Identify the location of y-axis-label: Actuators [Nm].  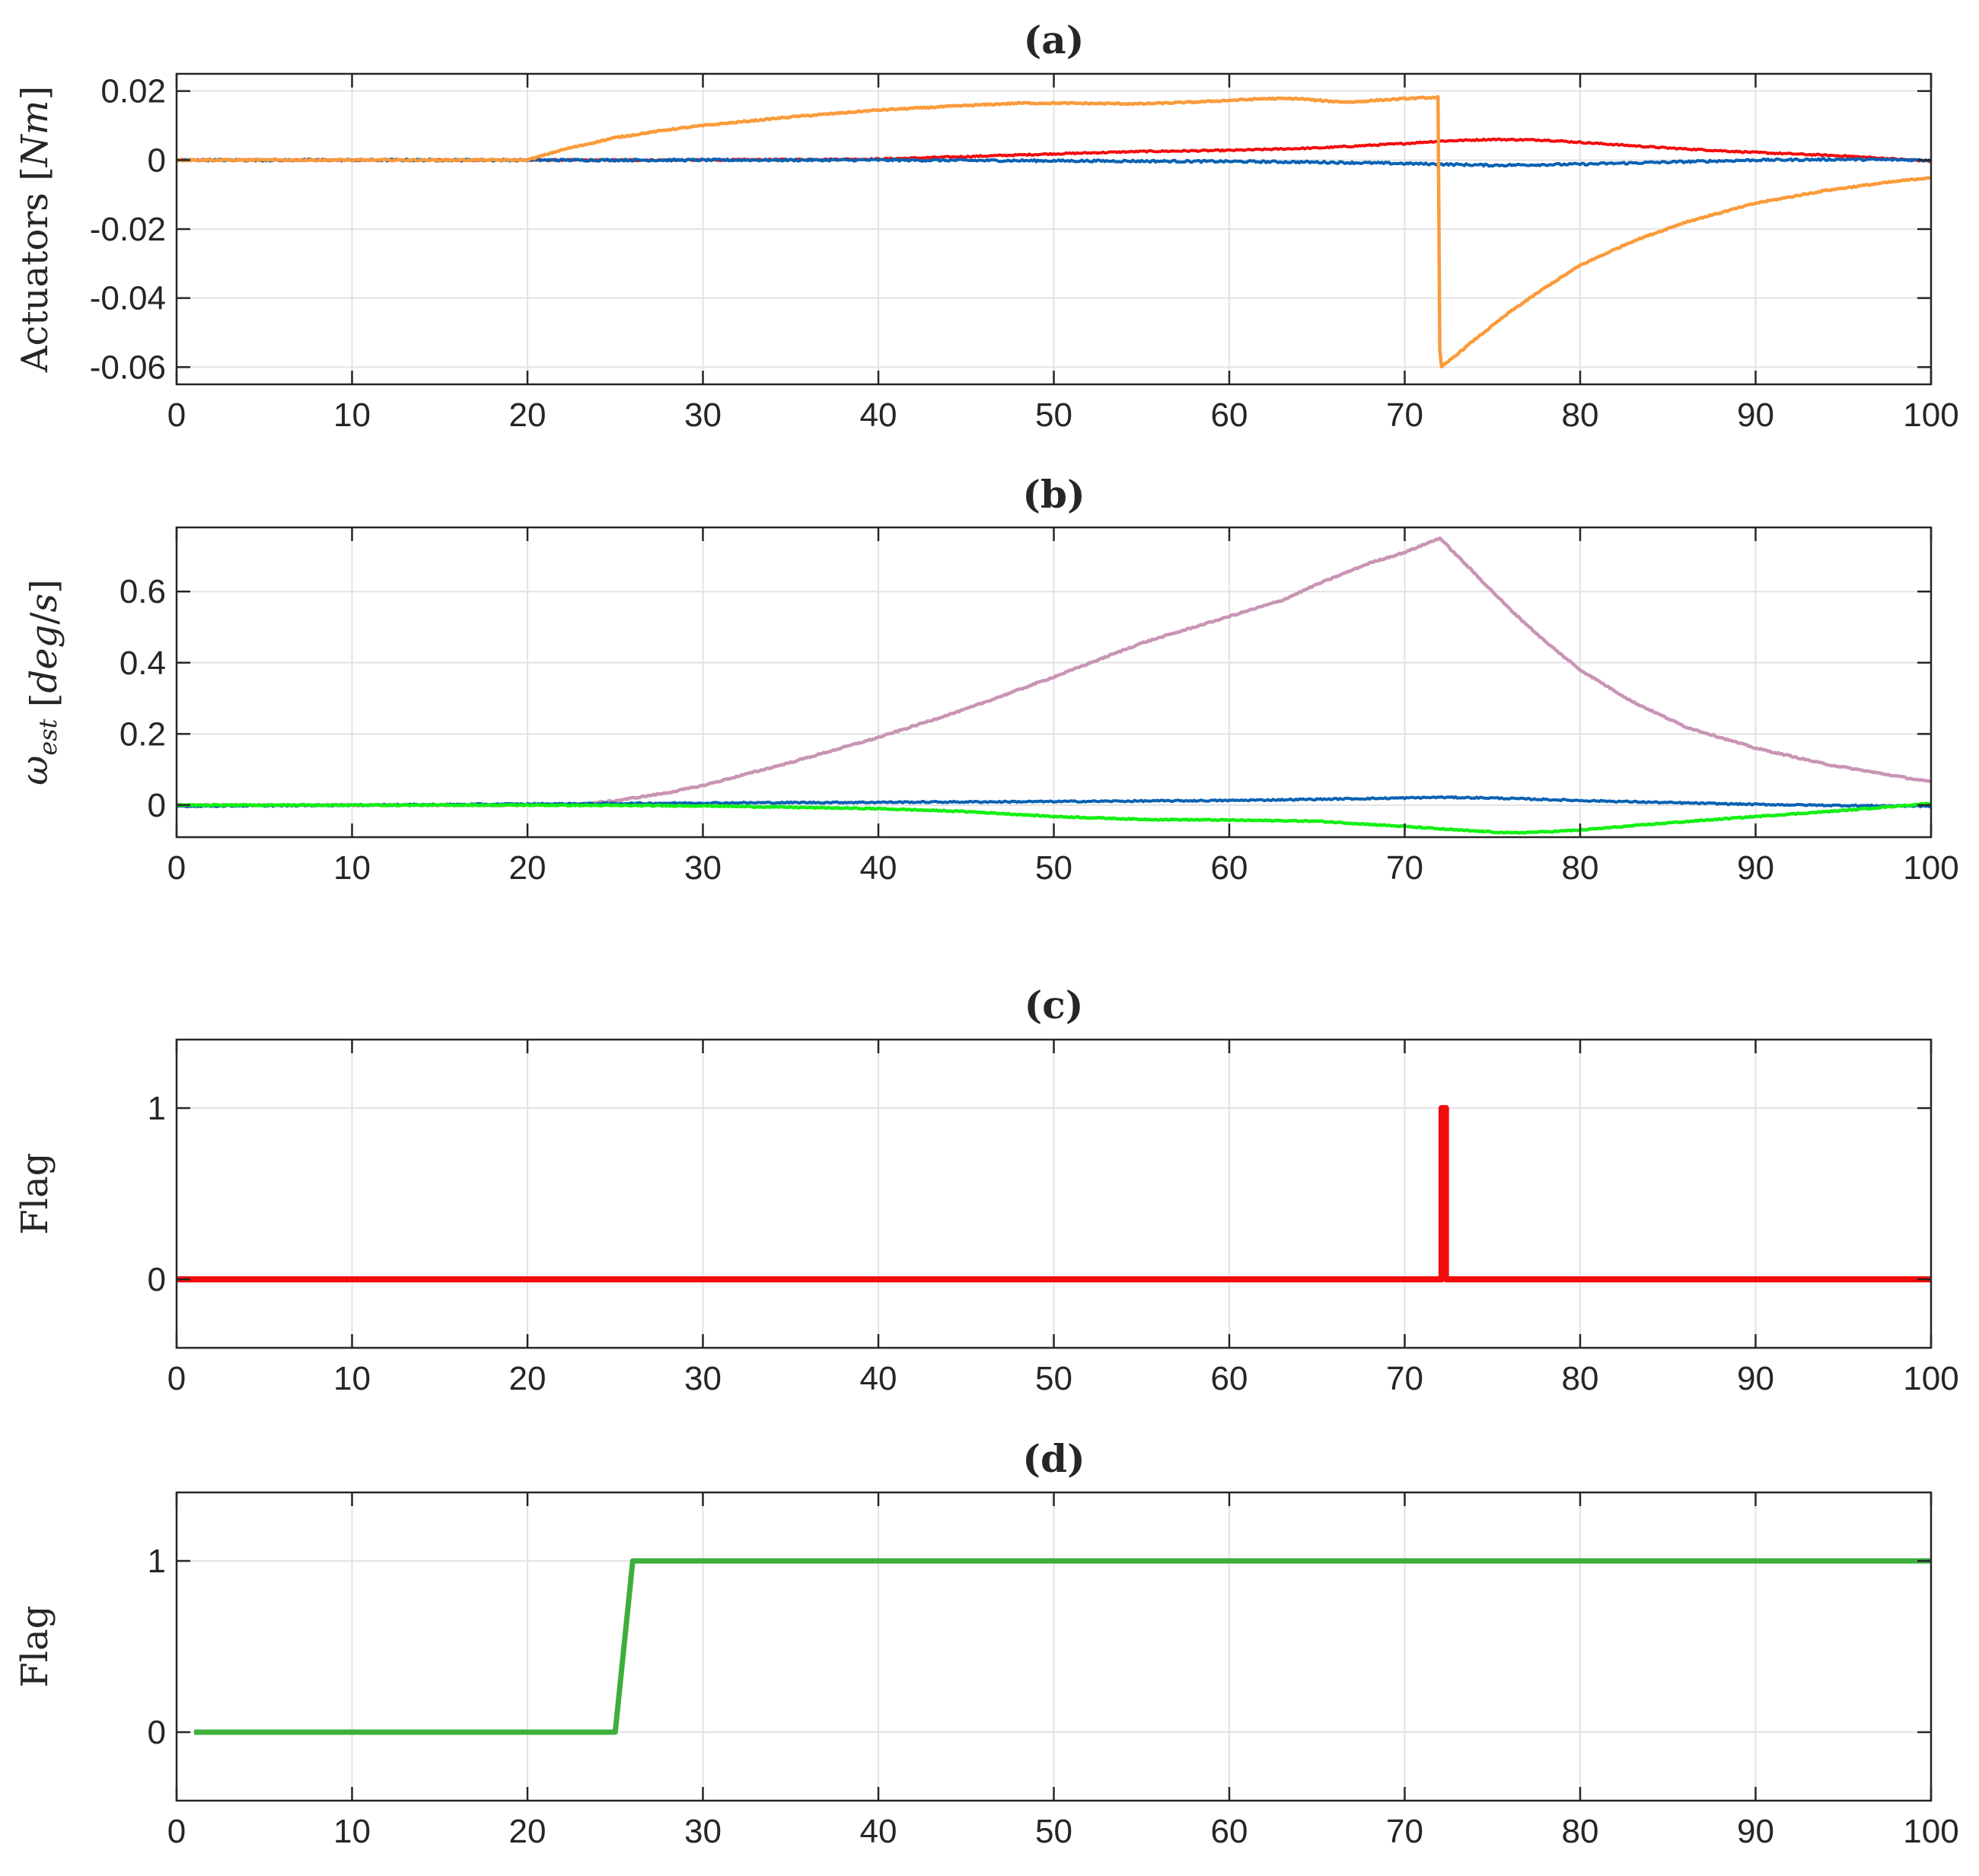
(35, 229).